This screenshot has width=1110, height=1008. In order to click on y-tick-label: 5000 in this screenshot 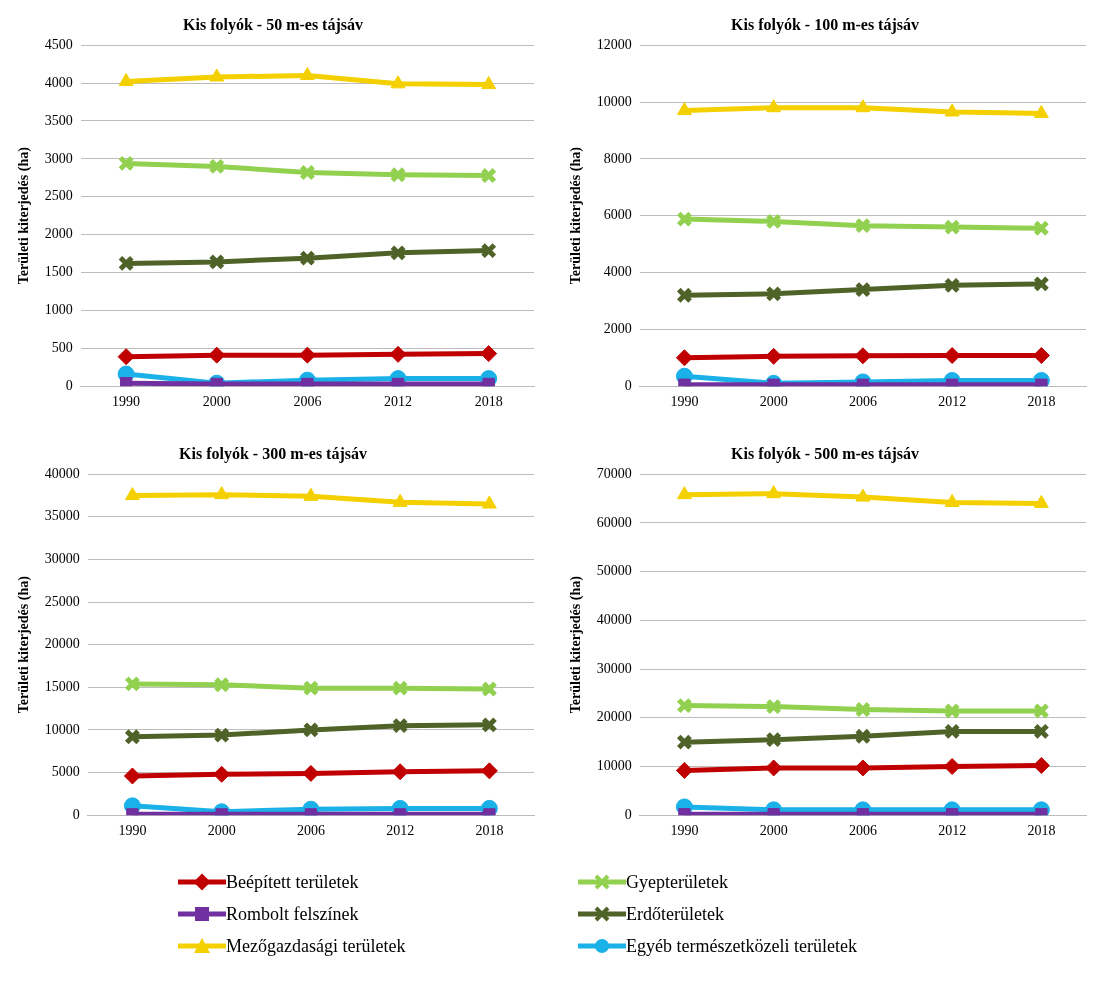, I will do `click(65, 772)`.